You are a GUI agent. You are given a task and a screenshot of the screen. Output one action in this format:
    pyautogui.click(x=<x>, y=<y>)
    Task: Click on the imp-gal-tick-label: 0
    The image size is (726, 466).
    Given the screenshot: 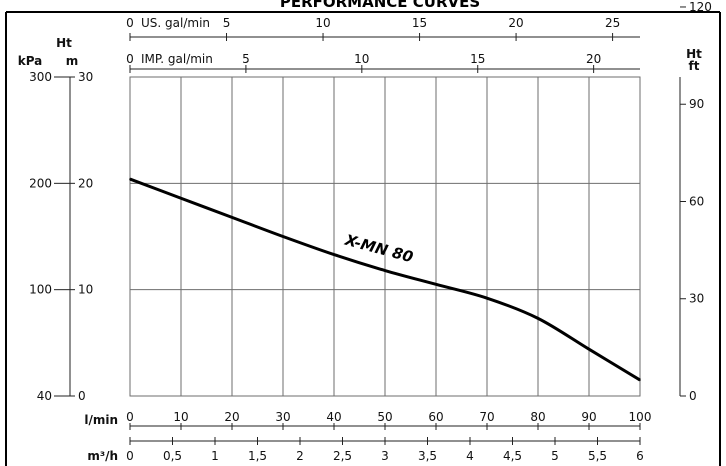 What is the action you would take?
    pyautogui.click(x=130, y=59)
    